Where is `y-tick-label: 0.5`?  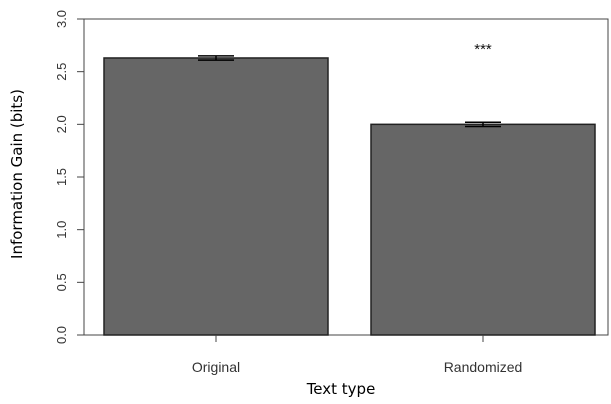
y-tick-label: 0.5 is located at coordinates (61, 282).